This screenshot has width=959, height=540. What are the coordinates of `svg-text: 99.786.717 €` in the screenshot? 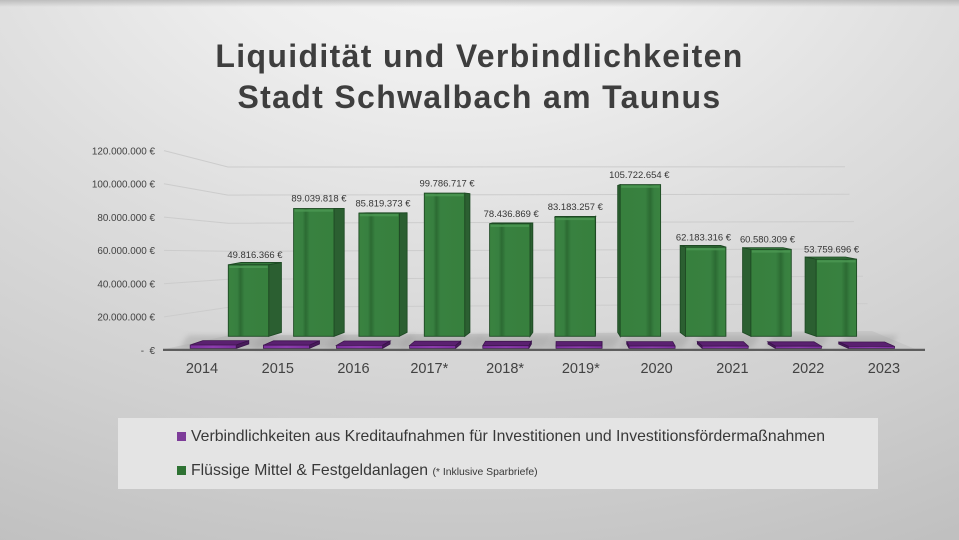 It's located at (448, 183).